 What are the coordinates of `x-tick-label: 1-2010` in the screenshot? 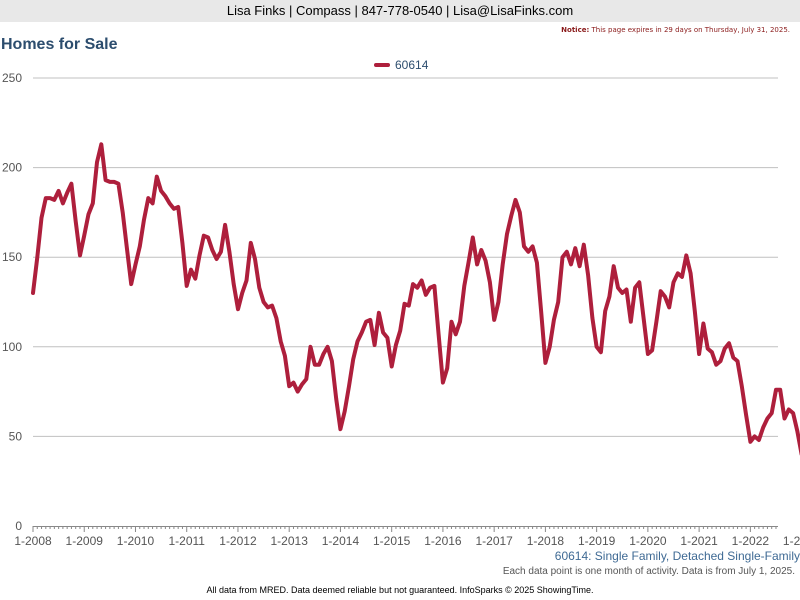 It's located at (136, 541).